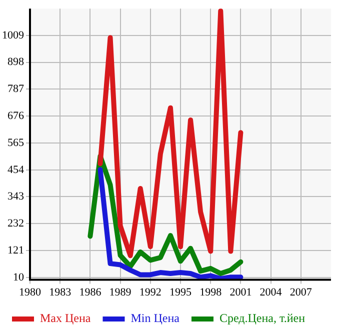 The height and width of the screenshot is (335, 345). Describe the element at coordinates (16, 250) in the screenshot. I see `y-tick-label: 121` at that location.